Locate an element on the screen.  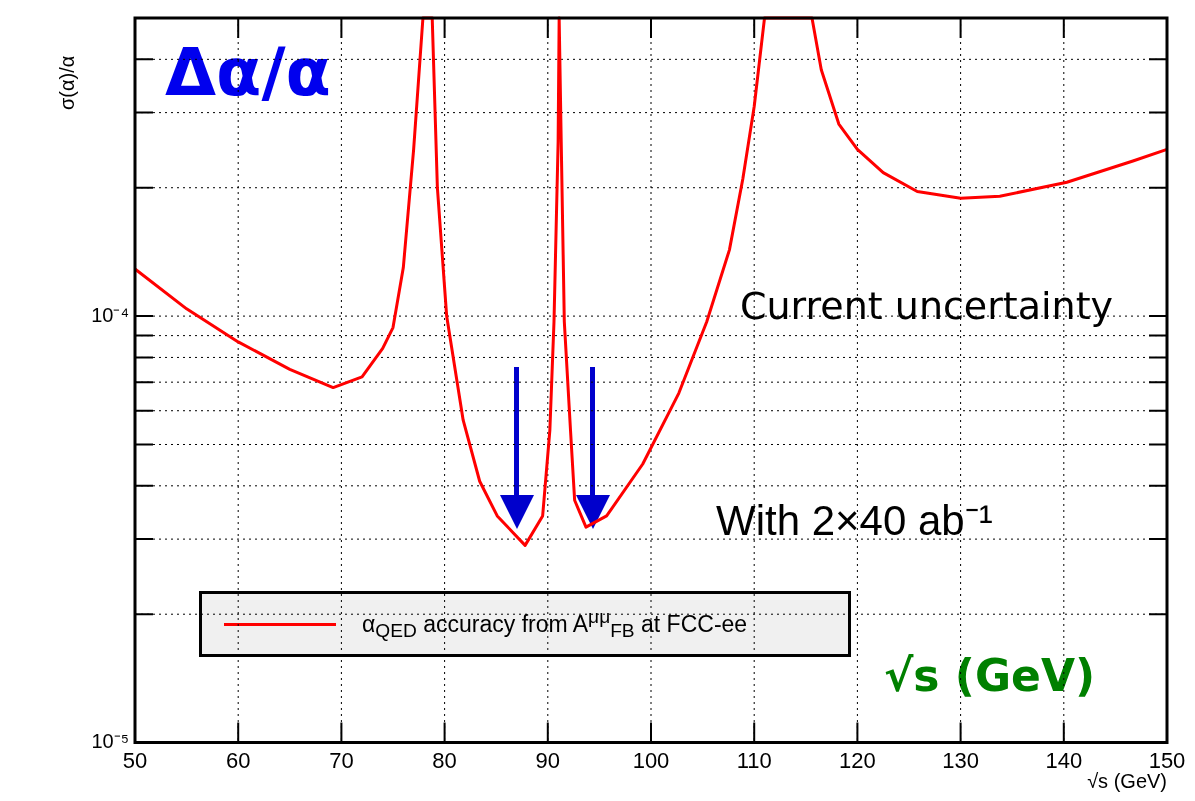
x-tick-label: 150 is located at coordinates (1167, 760).